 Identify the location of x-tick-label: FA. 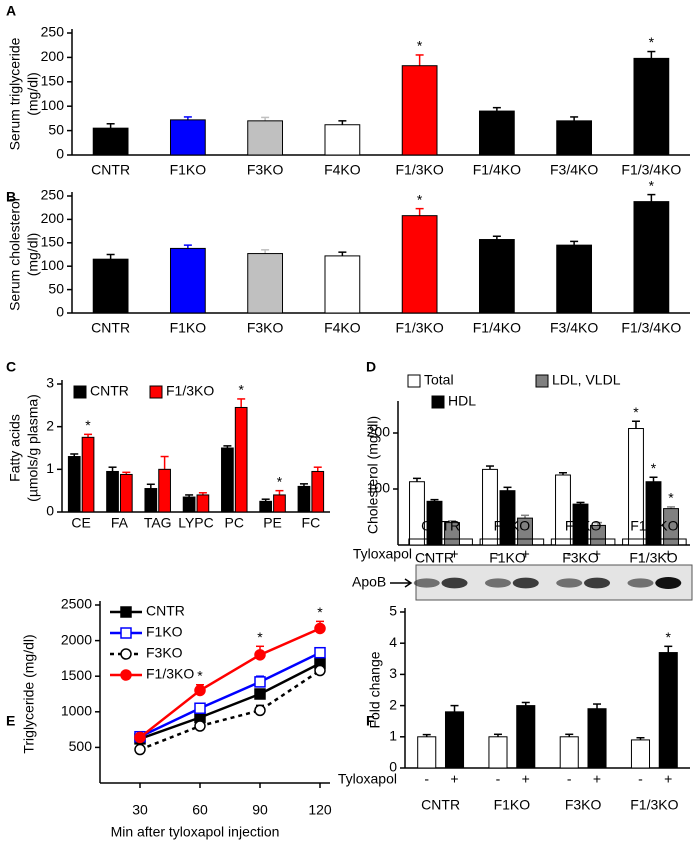
(120, 523).